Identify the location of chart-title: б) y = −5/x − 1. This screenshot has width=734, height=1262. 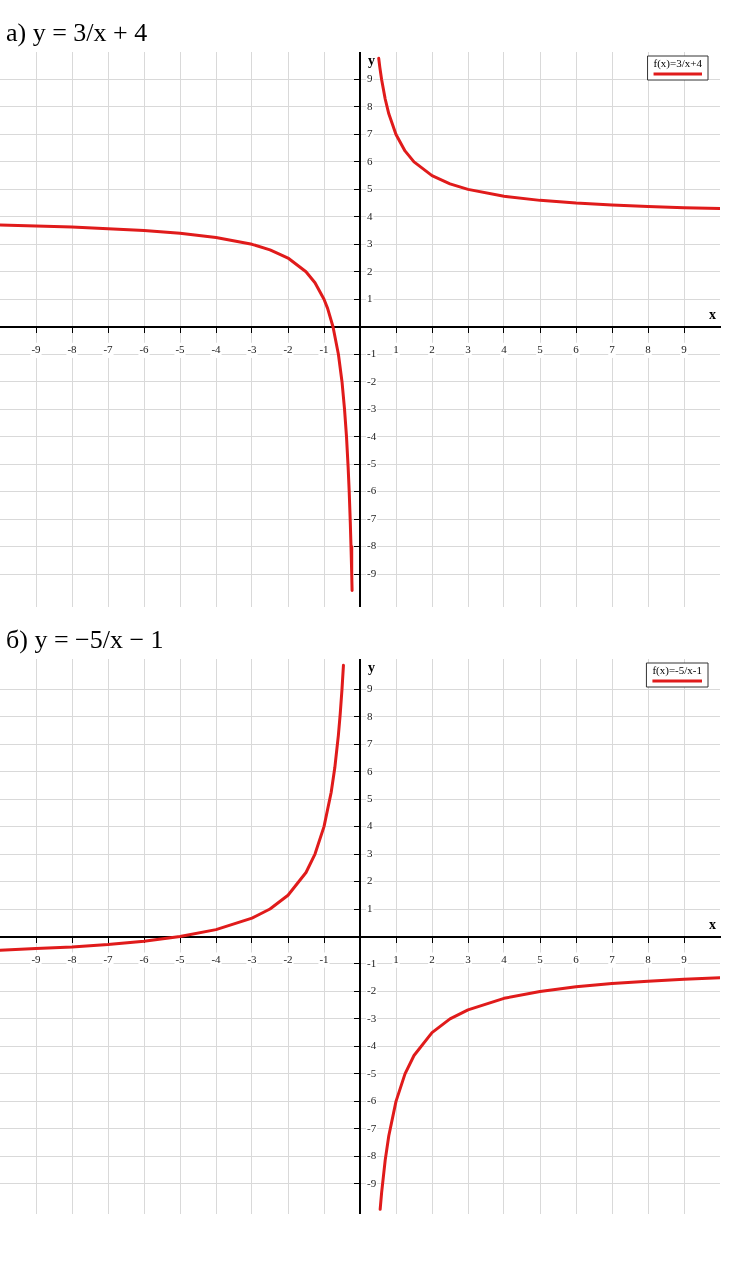
(85, 640).